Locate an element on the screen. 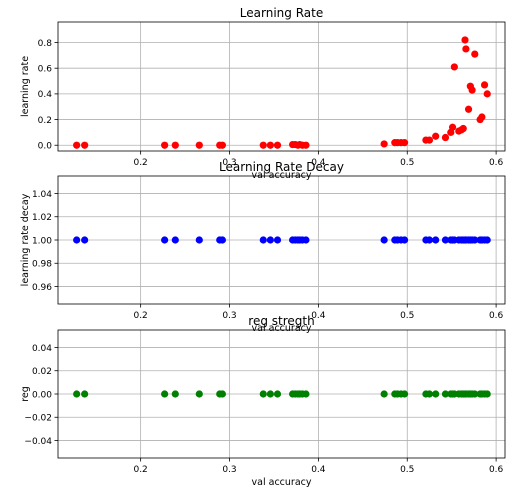 The image size is (515, 496). chart-title: Learning Rate Decay is located at coordinates (281, 167).